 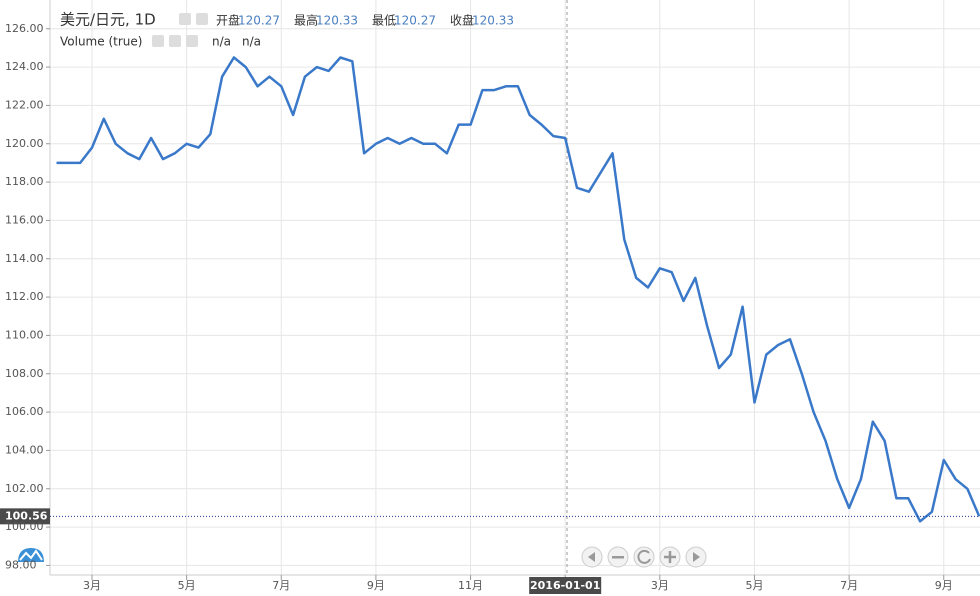 I want to click on legend-label: 收盘, so click(x=462, y=20).